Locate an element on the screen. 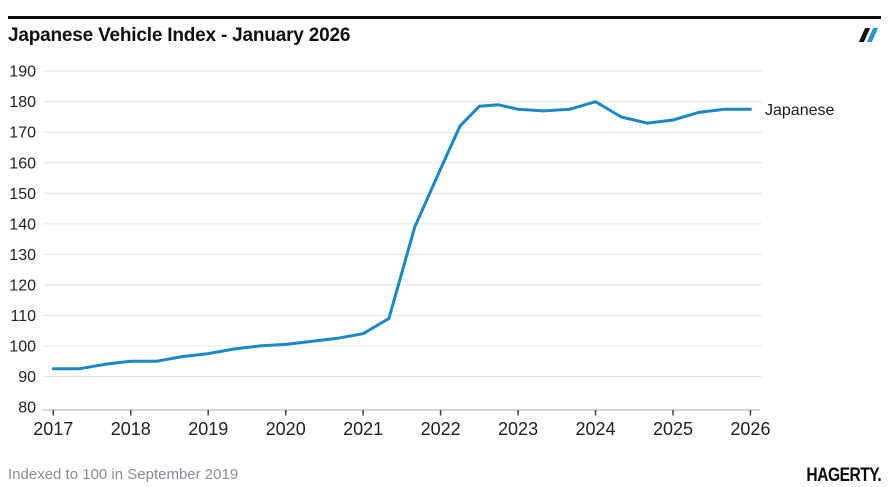  x-tick-label-2021: 2021 is located at coordinates (363, 429).